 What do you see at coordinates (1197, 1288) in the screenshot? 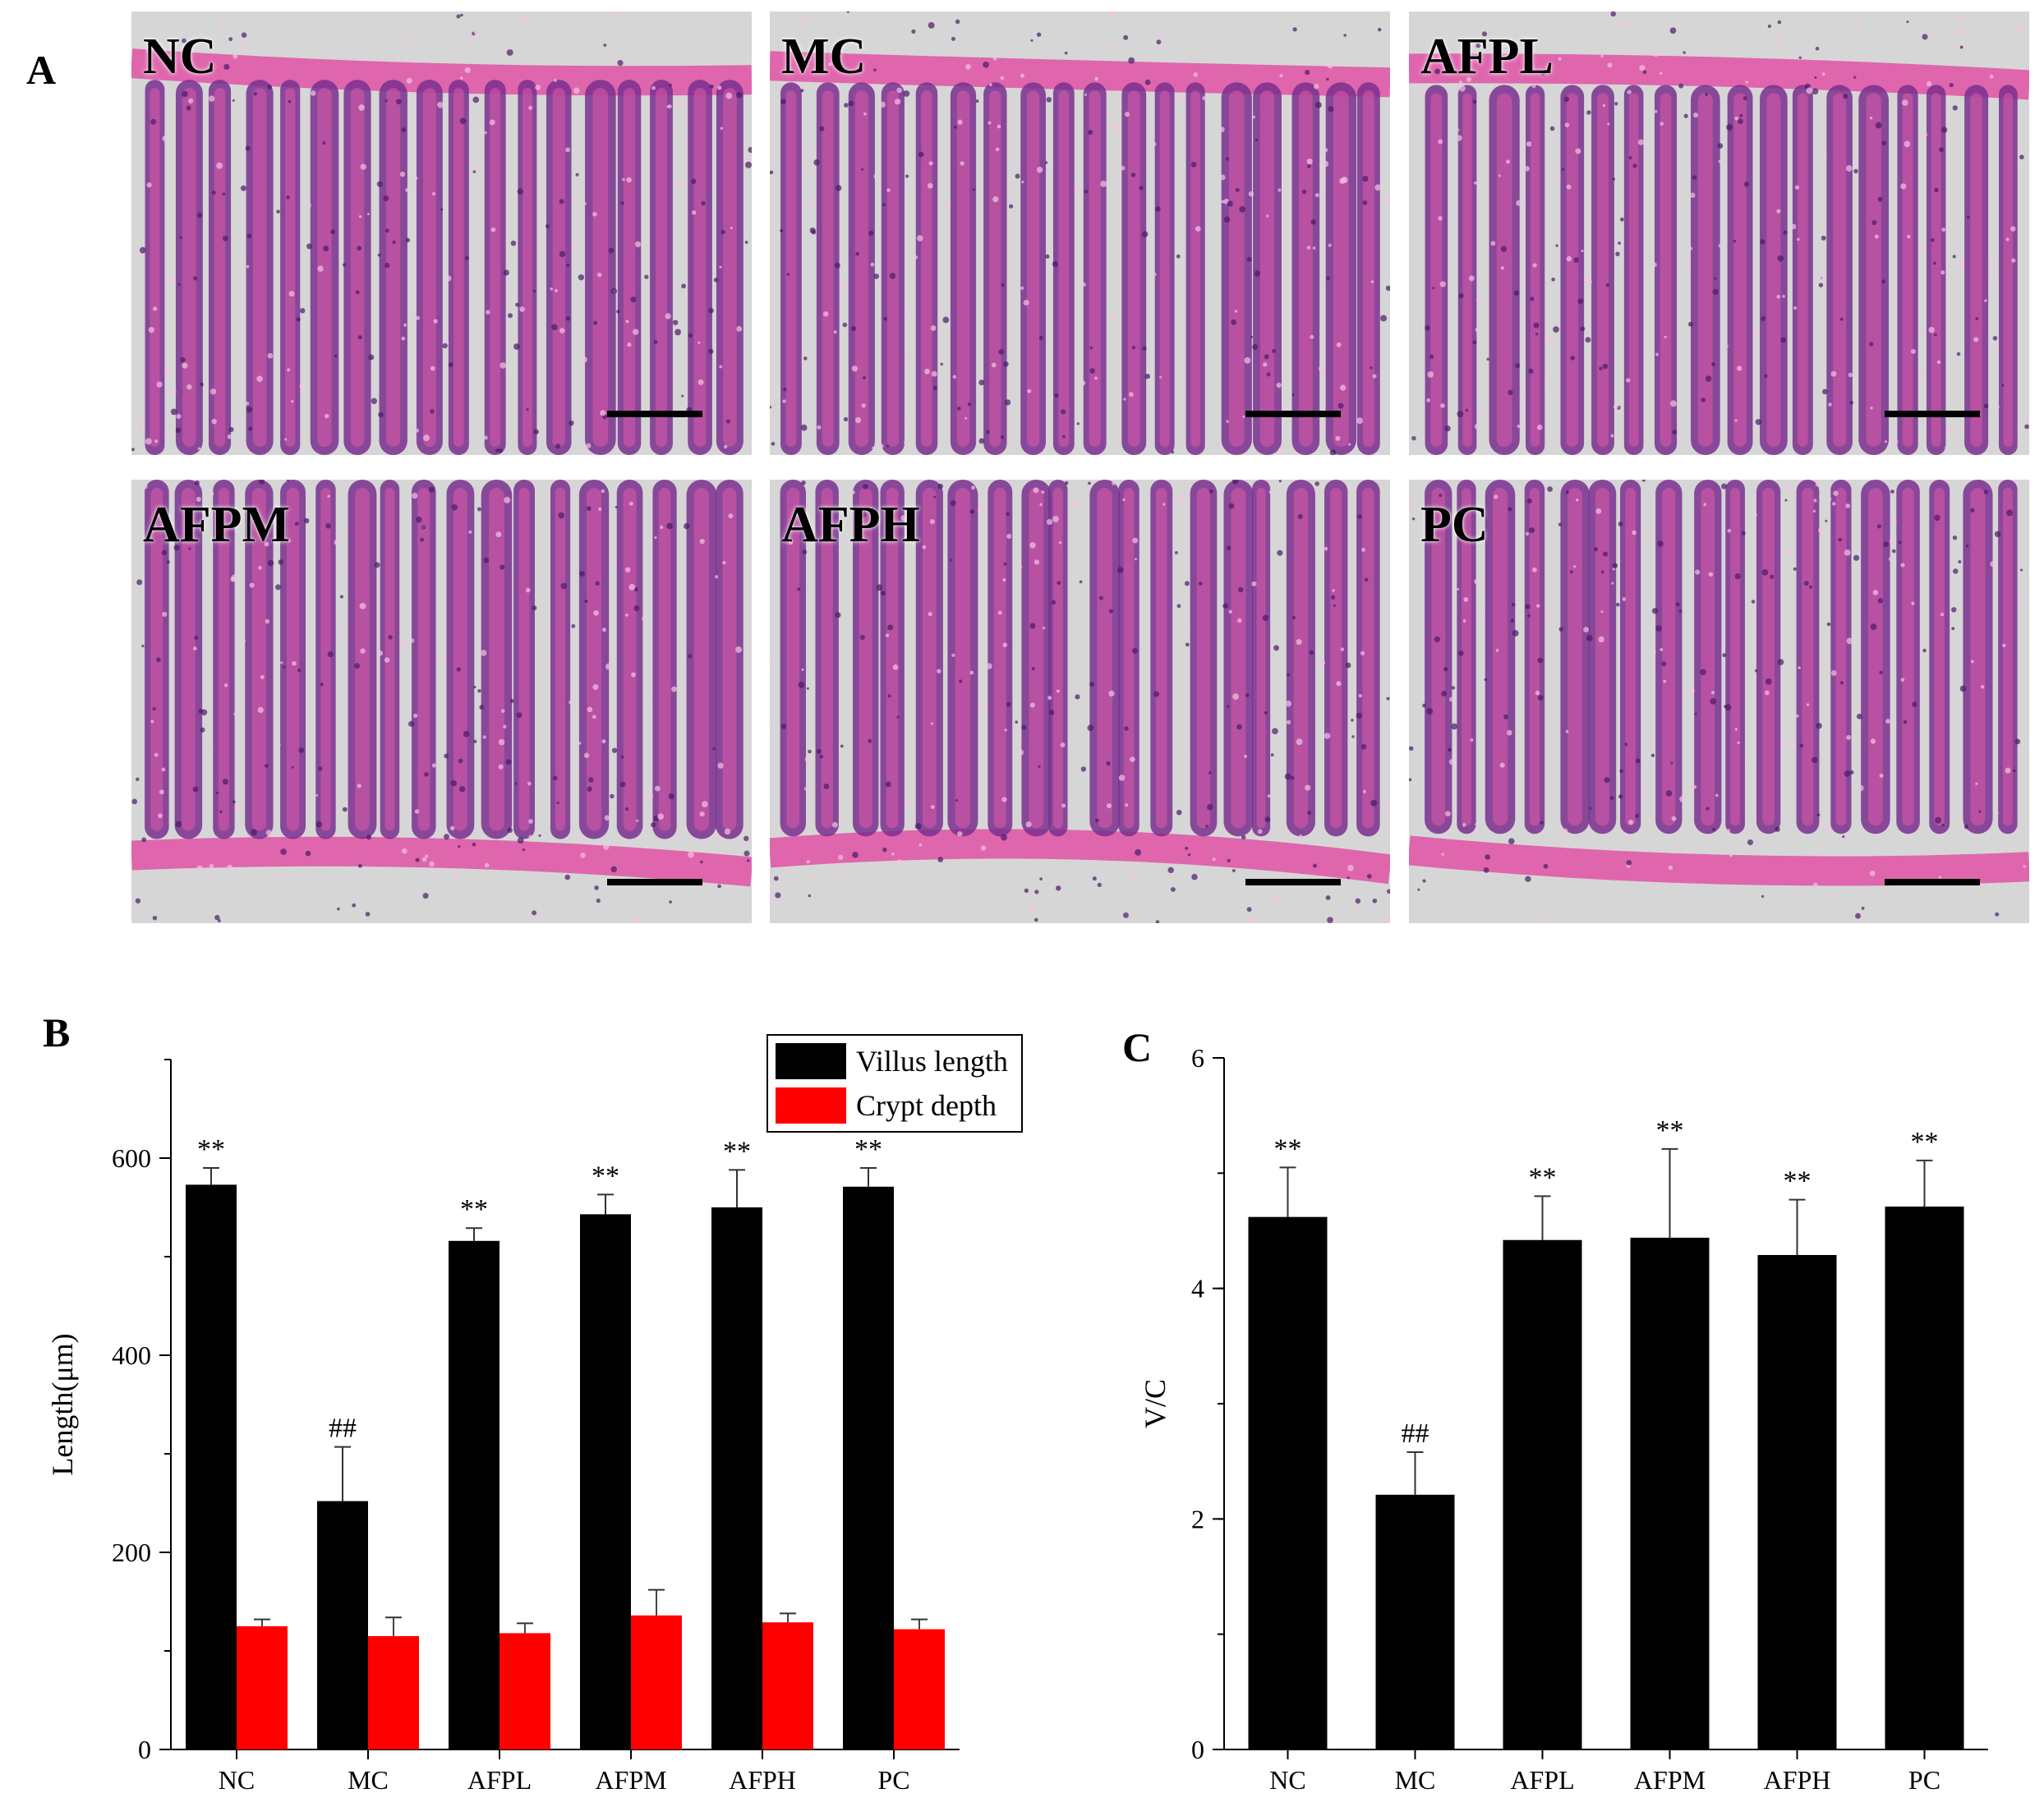
I see `y-tick-label: 4` at bounding box center [1197, 1288].